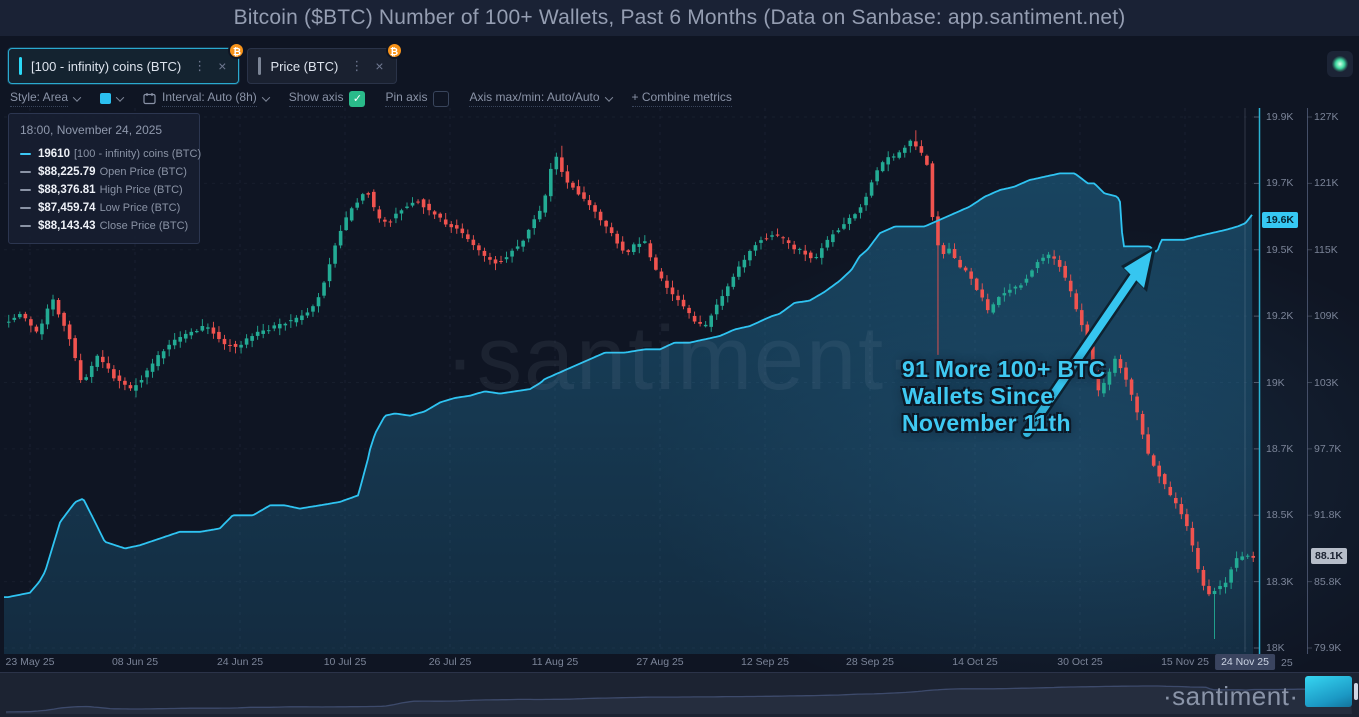  I want to click on annotation-line: 91 More 100+ BTC, so click(1004, 369).